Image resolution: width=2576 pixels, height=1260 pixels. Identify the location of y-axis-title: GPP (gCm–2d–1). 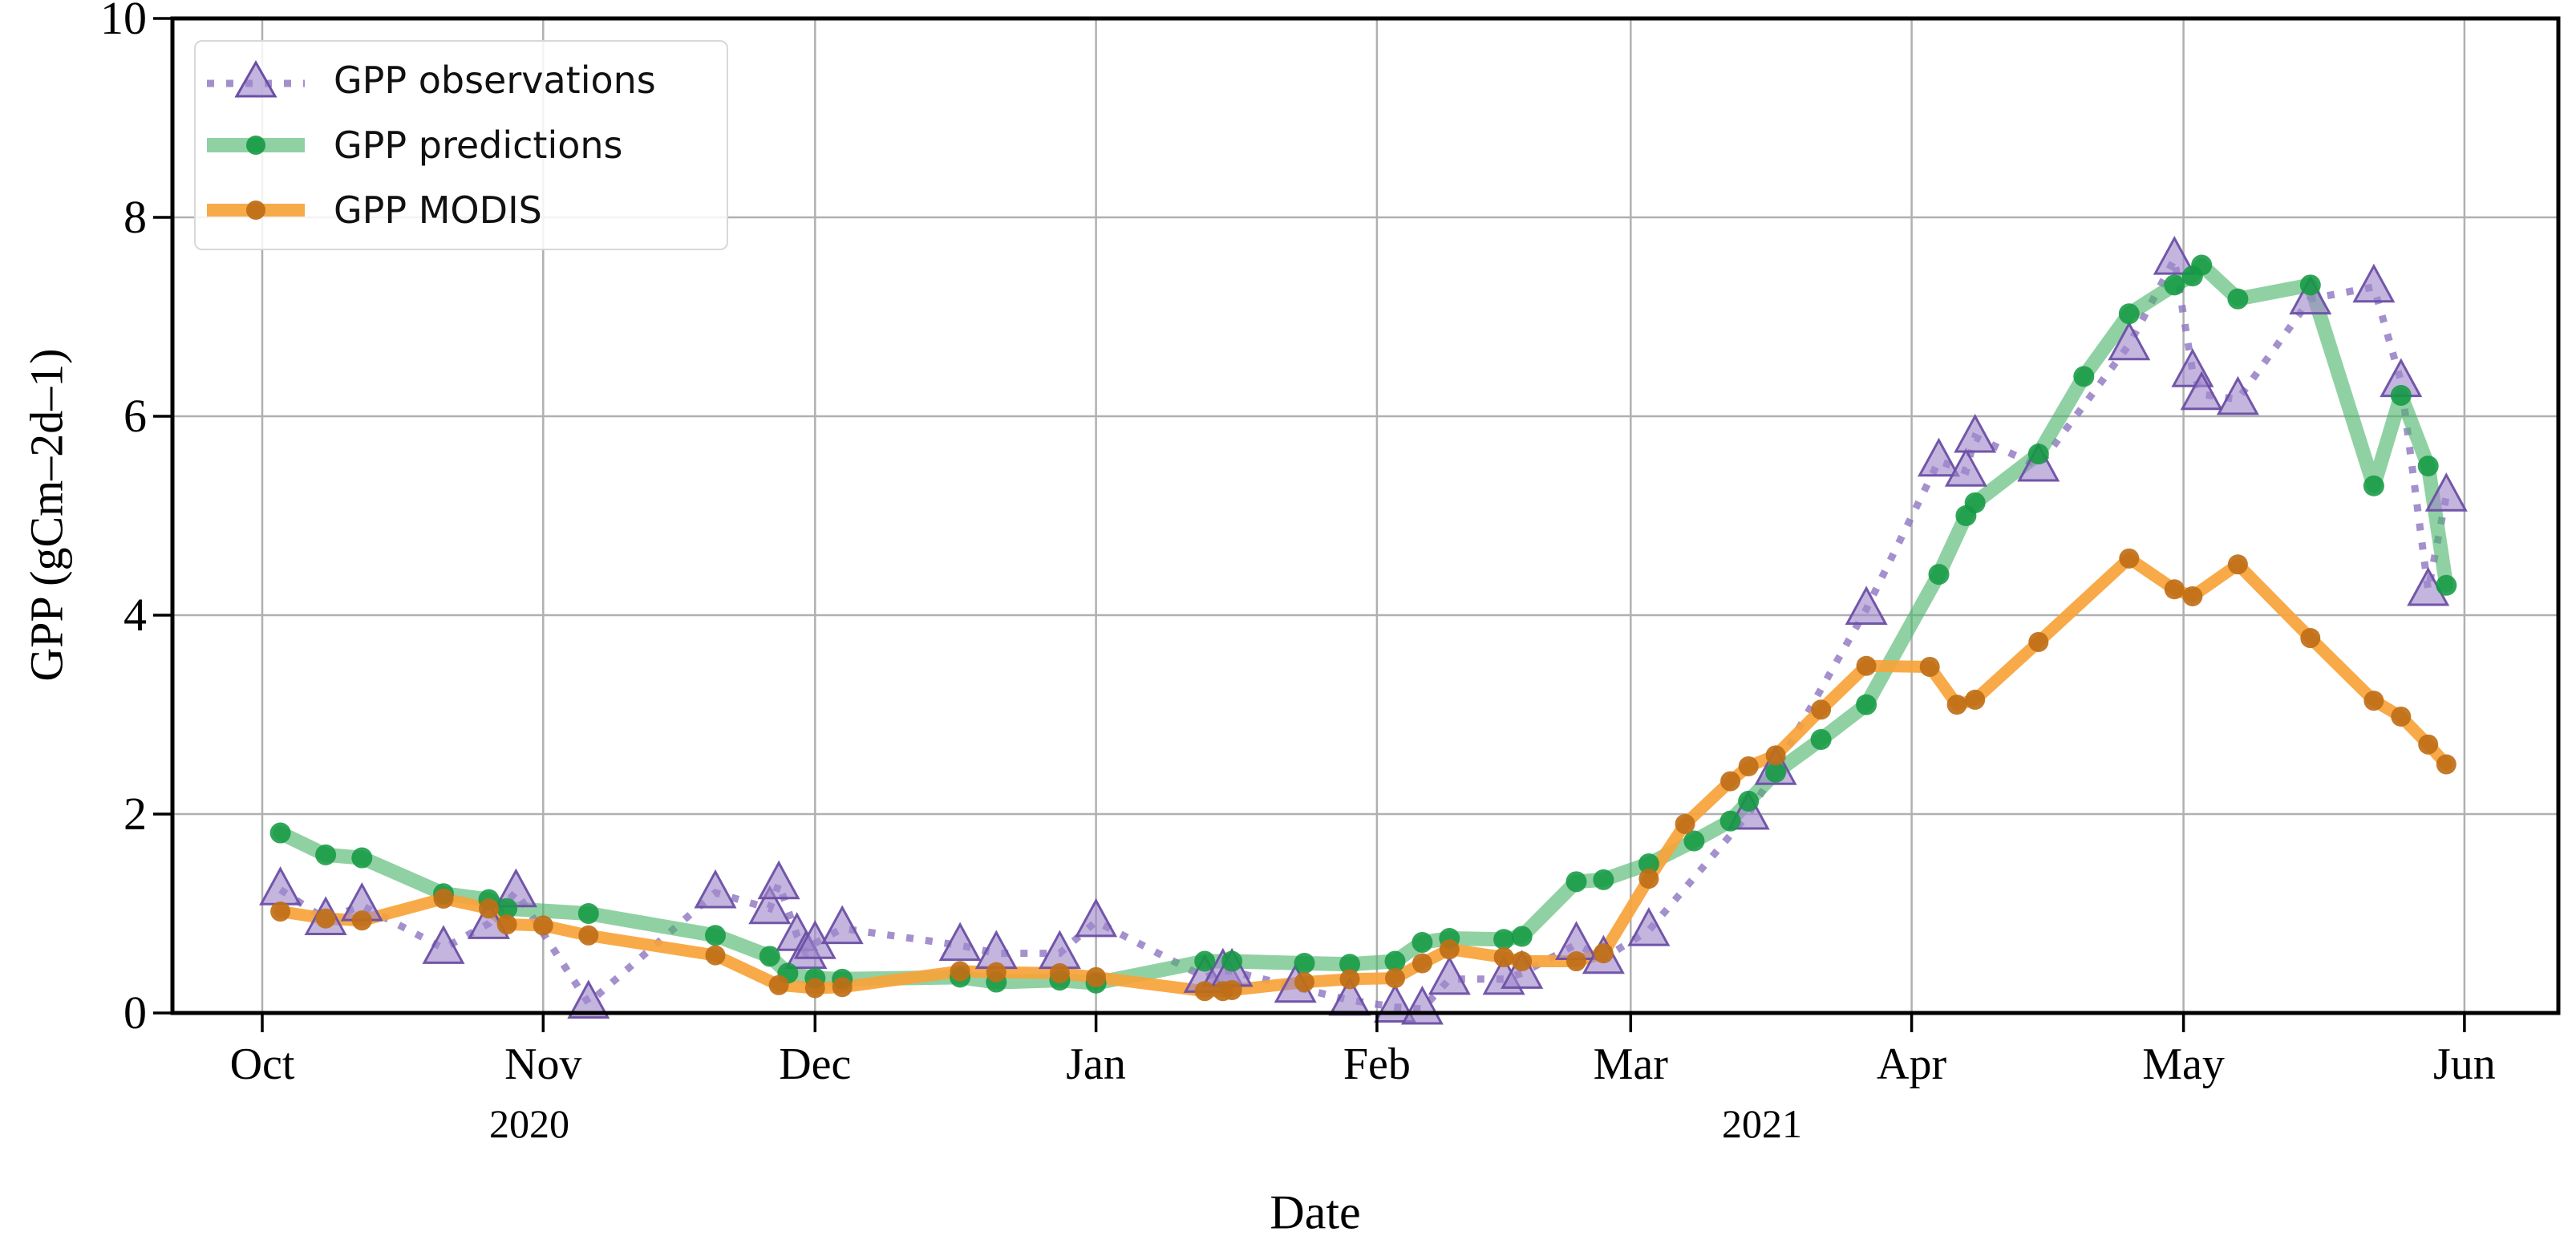
(46, 515).